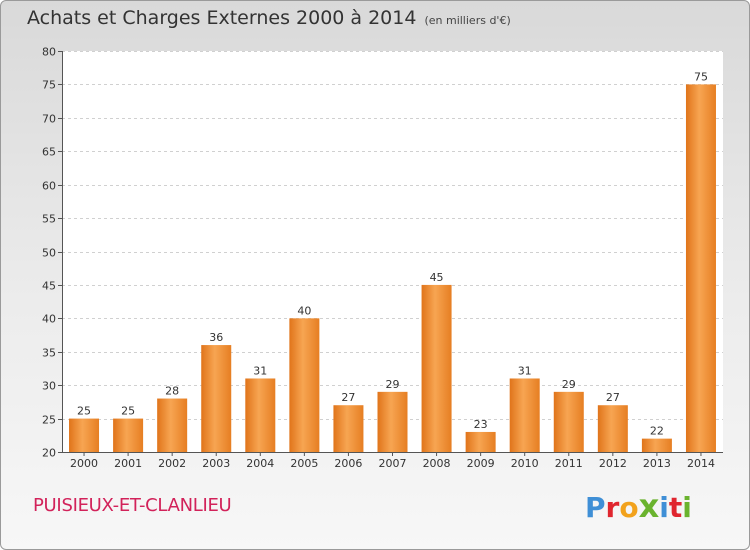 This screenshot has width=750, height=550. Describe the element at coordinates (49, 219) in the screenshot. I see `y-tick-label: 55` at that location.